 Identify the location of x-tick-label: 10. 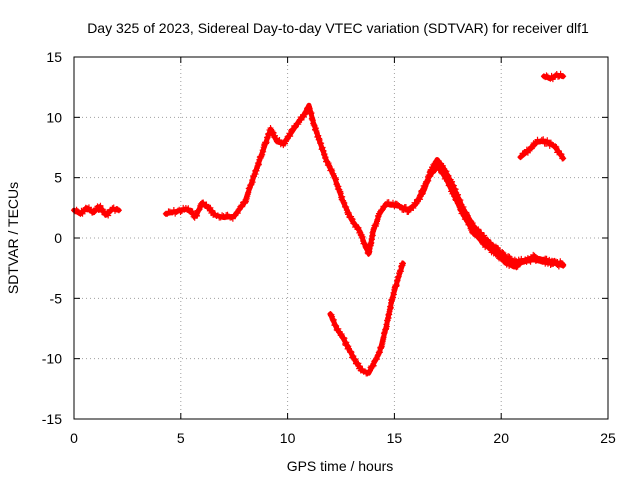
(288, 438).